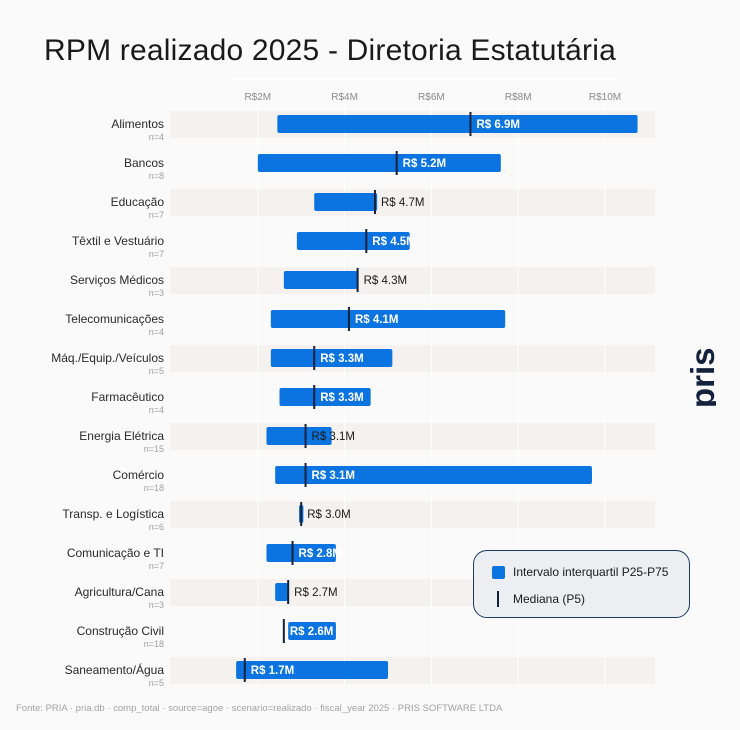 This screenshot has height=730, width=740. I want to click on legend-iqr-label: Intervalo interquartil P25-P75, so click(591, 572).